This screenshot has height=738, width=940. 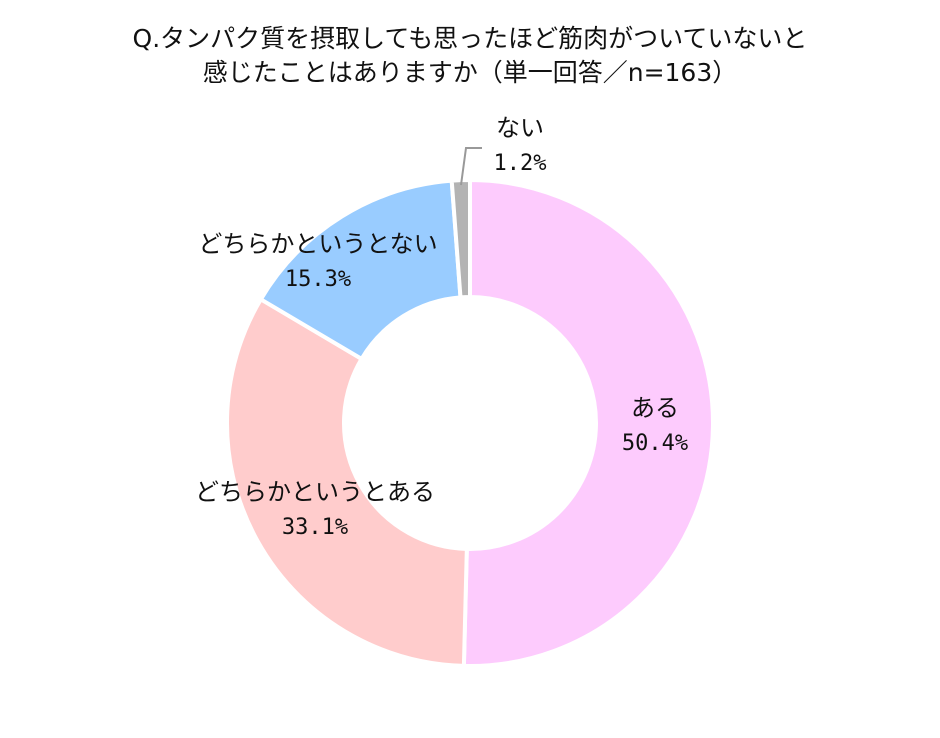 I want to click on slice-nai, so click(x=460, y=239).